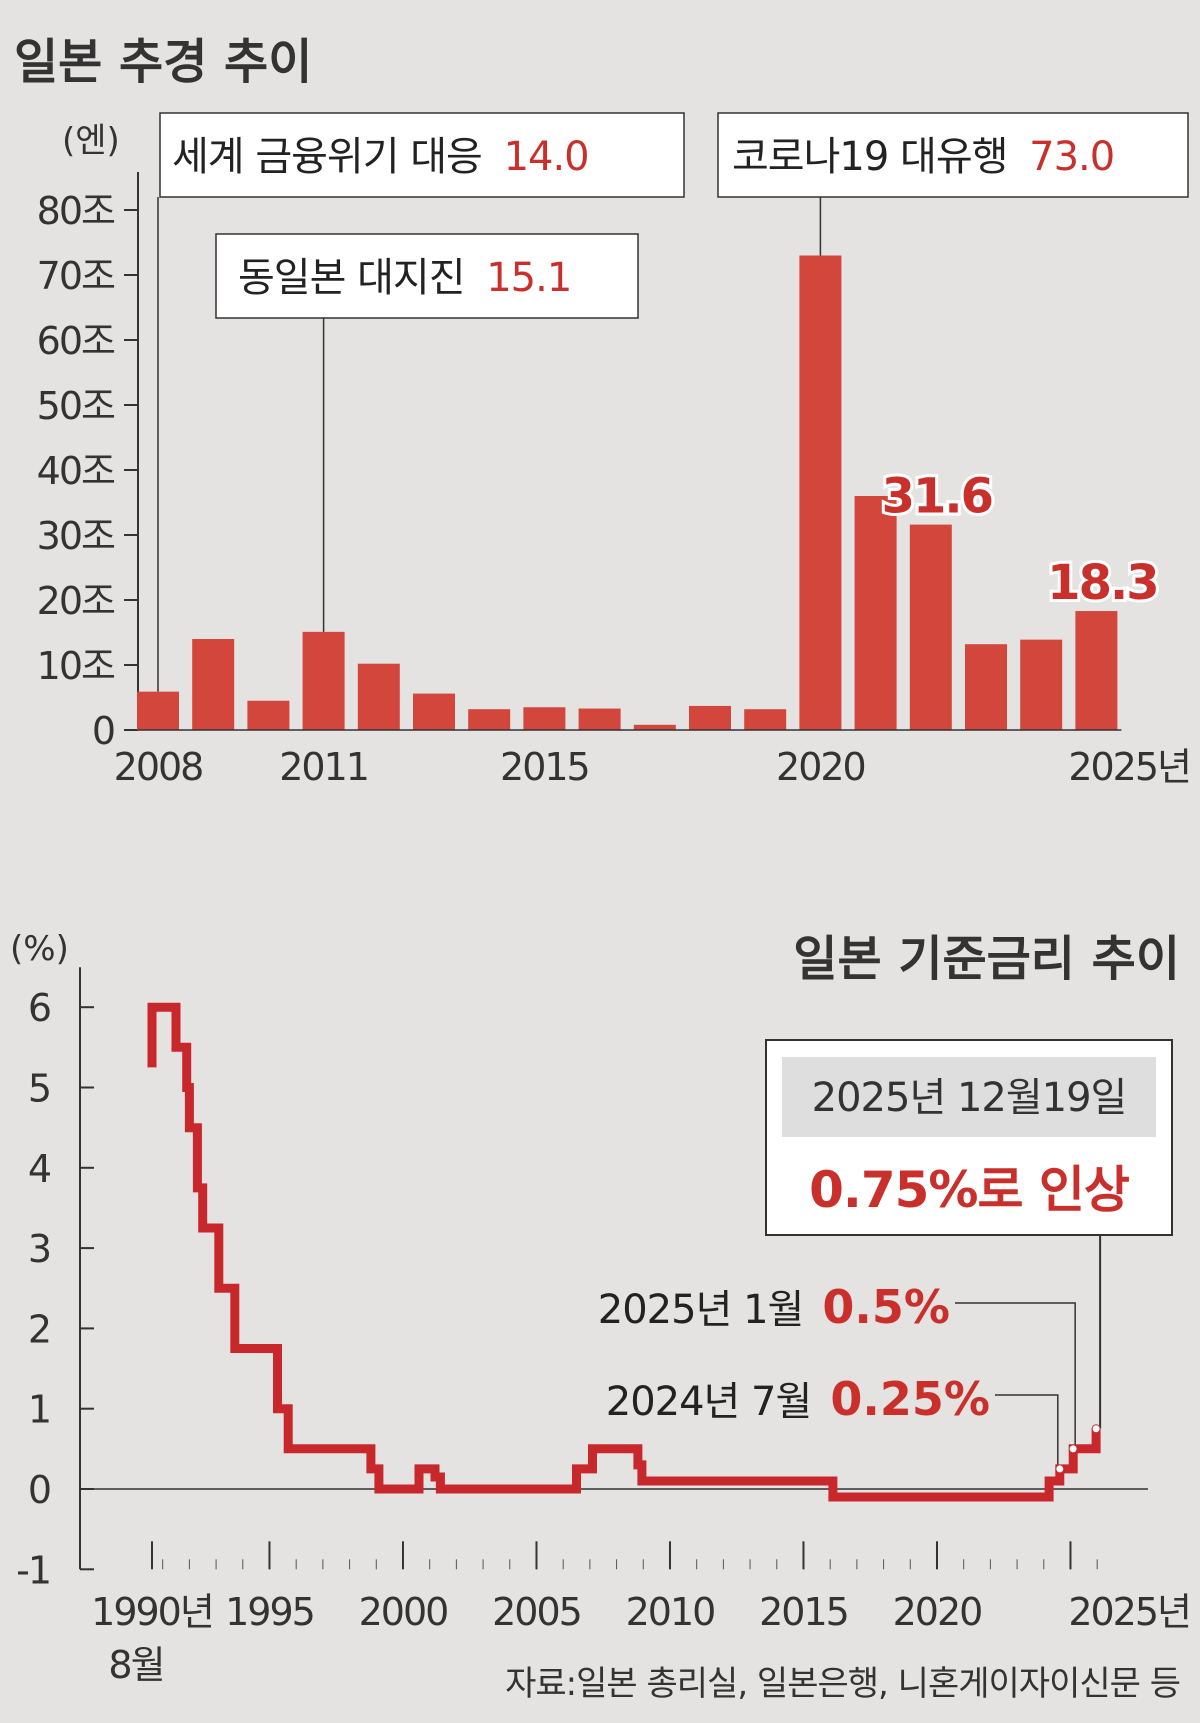  I want to click on rate-x-tick-label: 1990년, so click(152, 1612).